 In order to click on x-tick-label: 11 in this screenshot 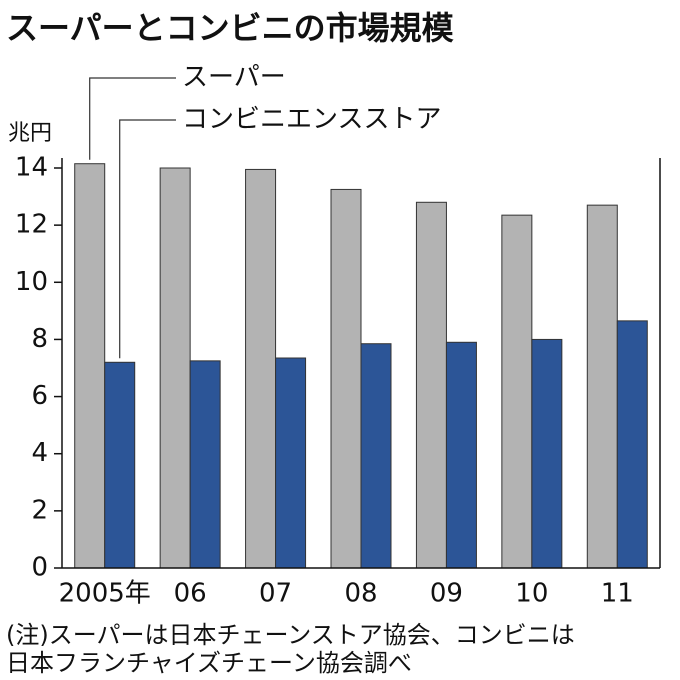, I will do `click(617, 594)`.